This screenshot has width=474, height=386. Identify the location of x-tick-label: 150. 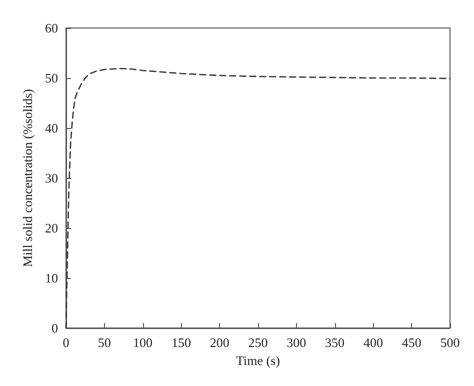
(181, 342).